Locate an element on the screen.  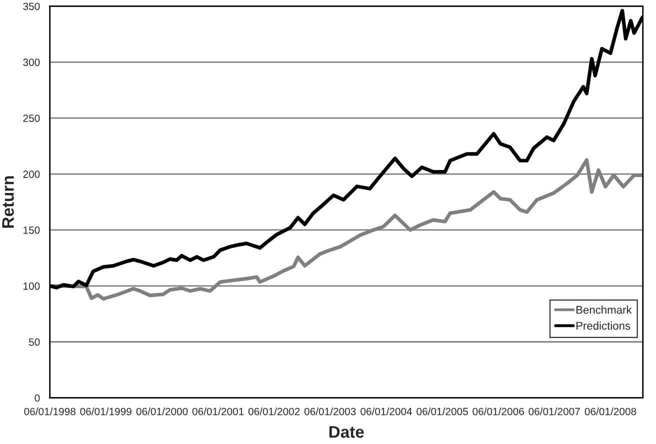
x-tick-label: 06/01/2006 is located at coordinates (498, 412).